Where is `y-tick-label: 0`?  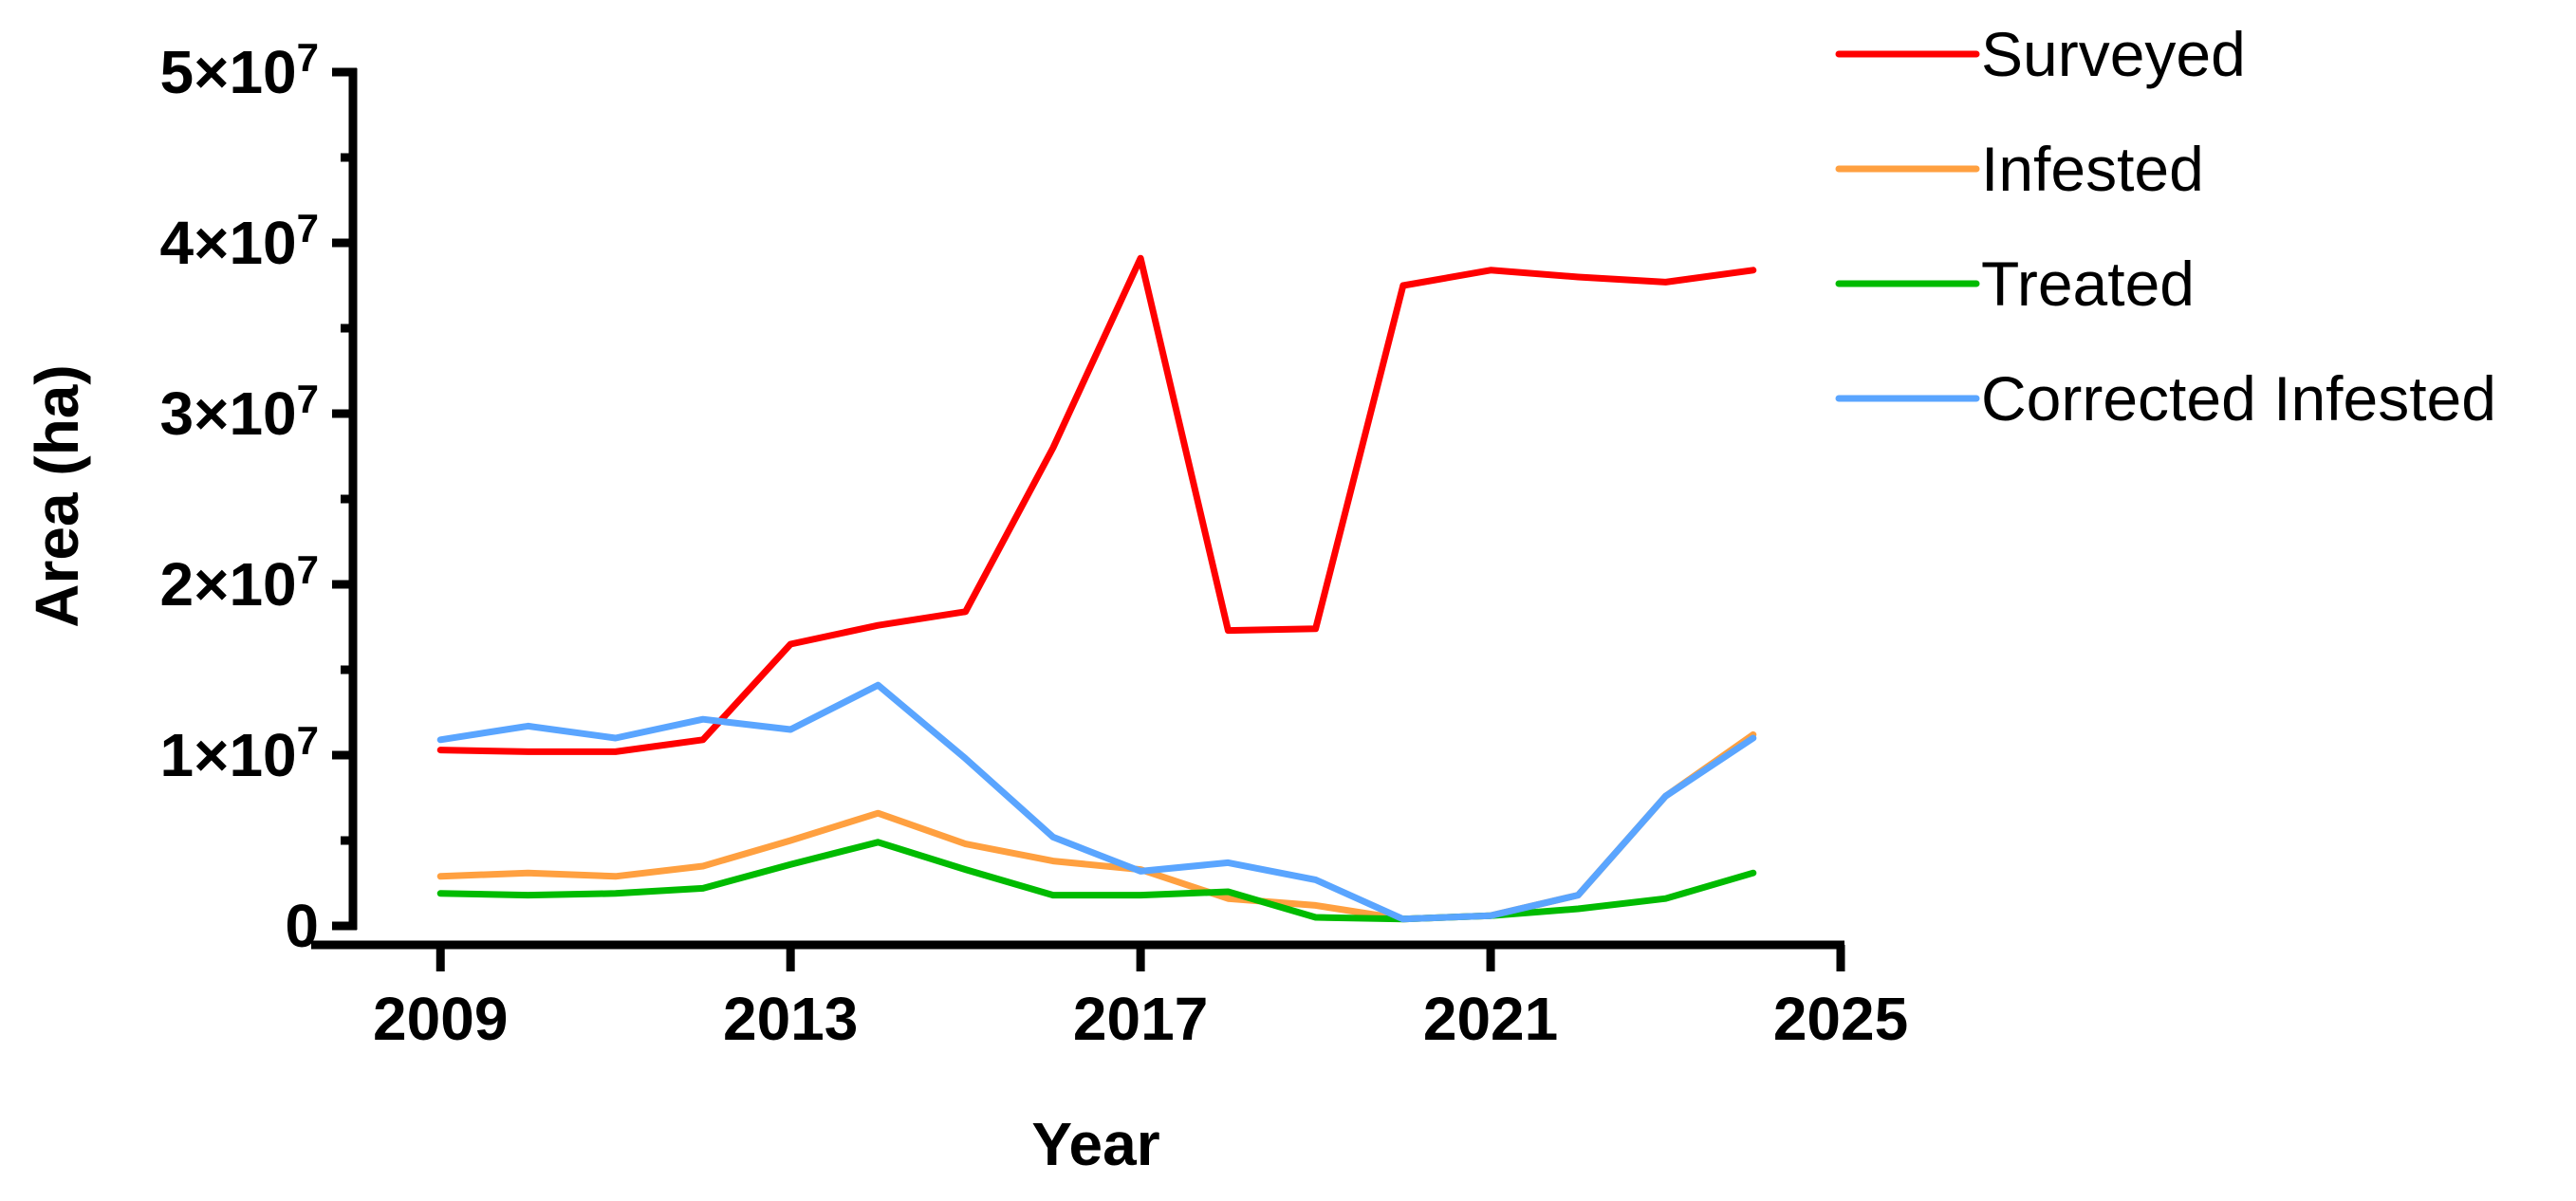 y-tick-label: 0 is located at coordinates (302, 926).